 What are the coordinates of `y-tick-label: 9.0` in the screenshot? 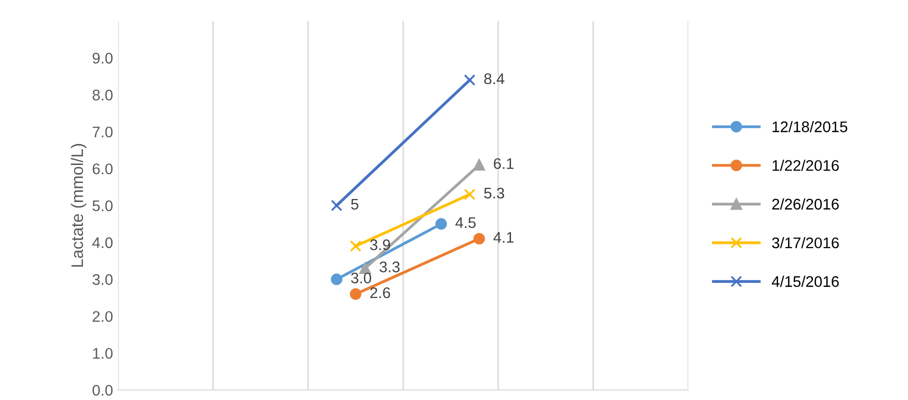 It's located at (102, 58).